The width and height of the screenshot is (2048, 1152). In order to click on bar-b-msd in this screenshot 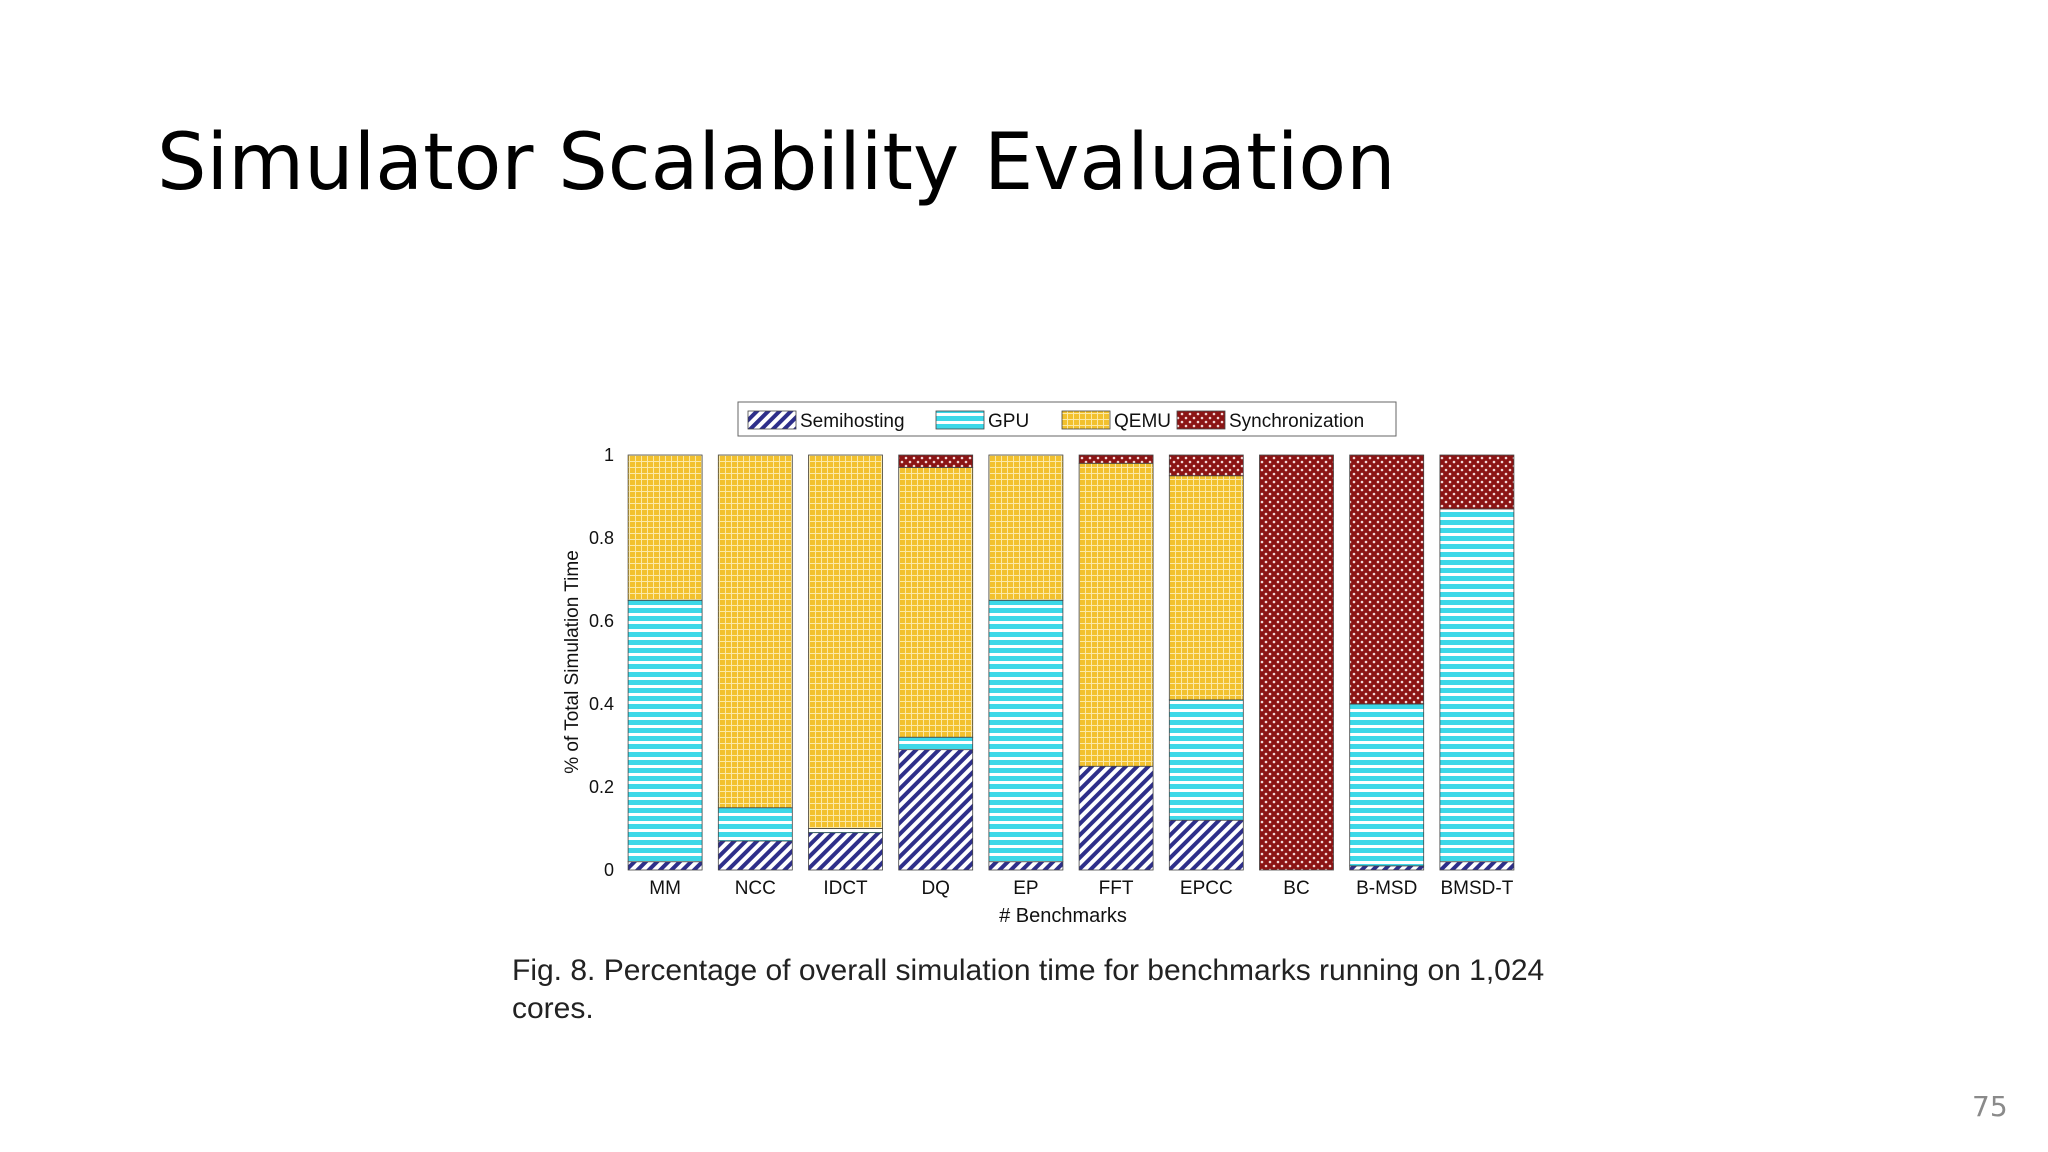, I will do `click(1387, 662)`.